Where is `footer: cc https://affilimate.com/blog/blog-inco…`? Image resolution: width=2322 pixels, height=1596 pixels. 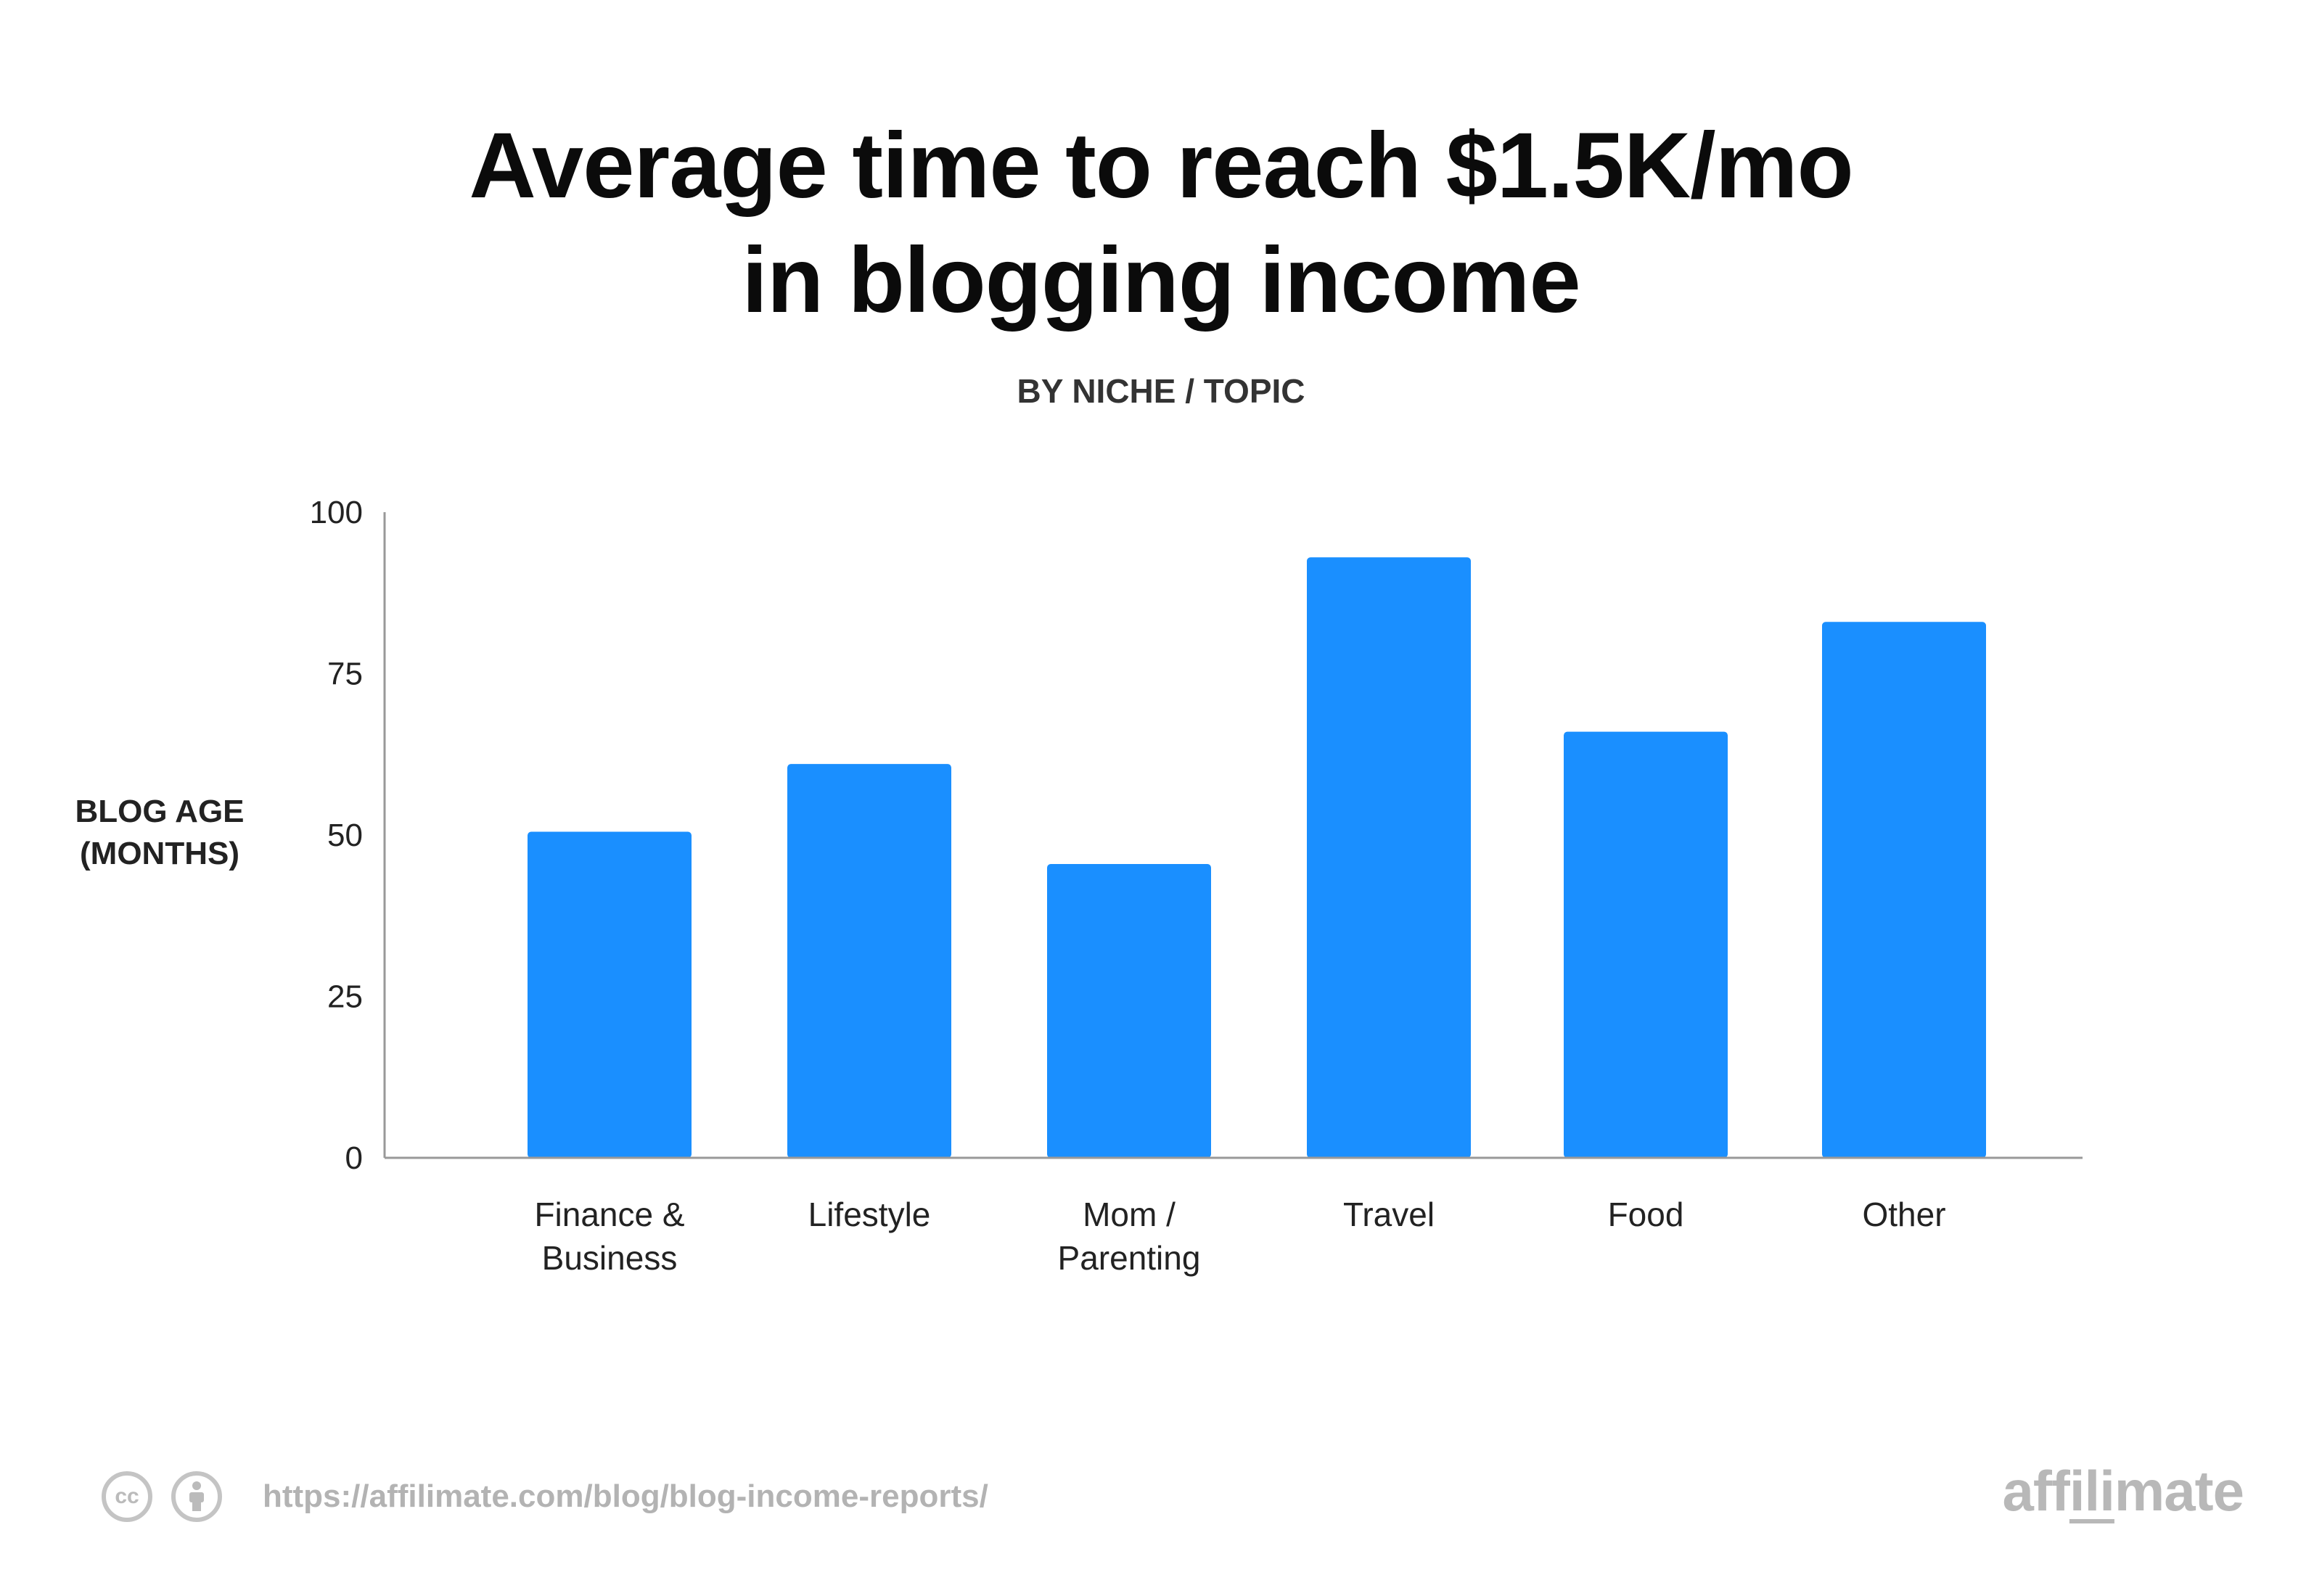 footer: cc https://affilimate.com/blog/blog-inco… is located at coordinates (545, 1496).